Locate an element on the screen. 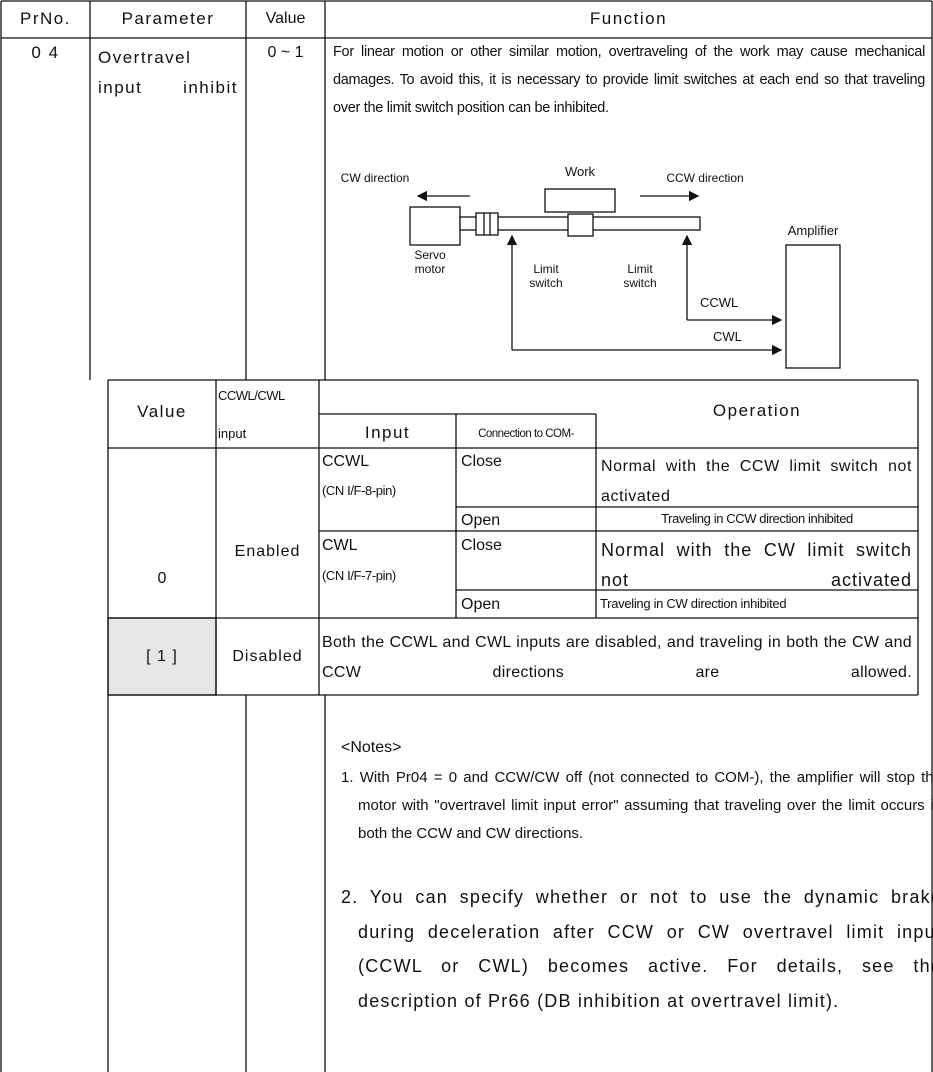 The image size is (933, 1072). inner-header-connection: Connection to COM- is located at coordinates (526, 434).